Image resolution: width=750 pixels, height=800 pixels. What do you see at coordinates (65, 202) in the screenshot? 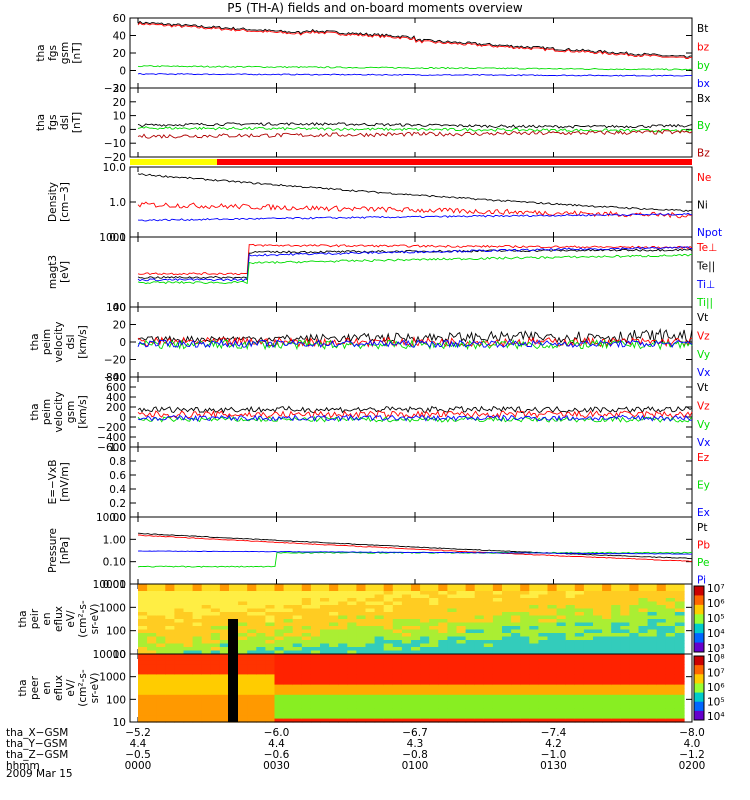
I see `y-axis-label: [cm−3]` at bounding box center [65, 202].